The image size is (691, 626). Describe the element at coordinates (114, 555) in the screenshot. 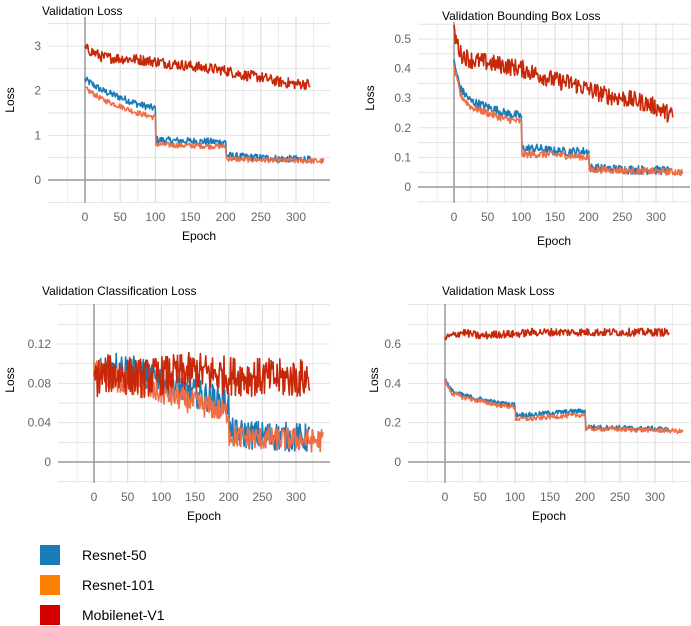

I see `legend-label: Resnet-50` at that location.